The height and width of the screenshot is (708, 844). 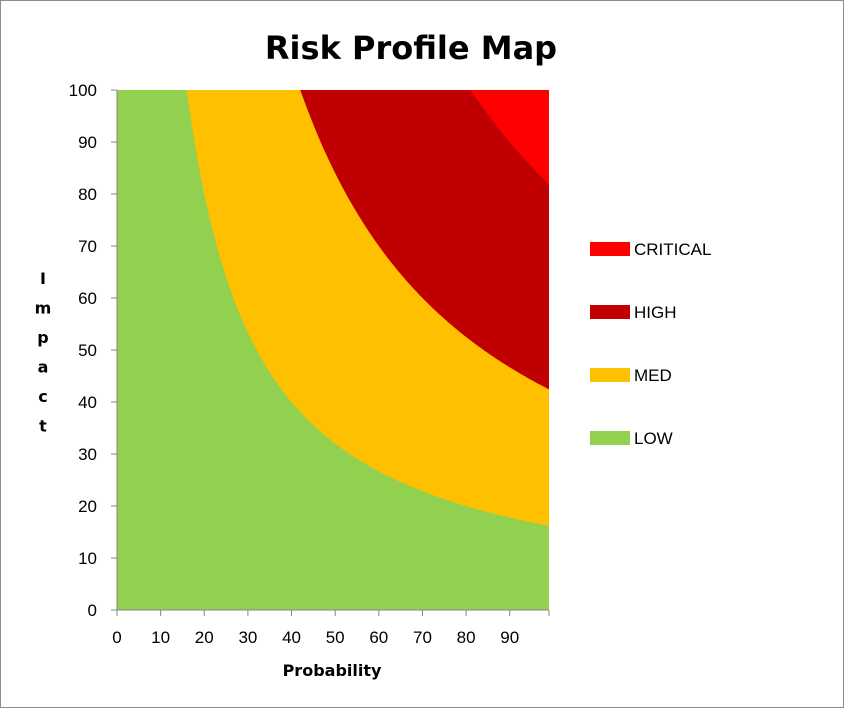 I want to click on chart-title: Risk Profile Map, so click(x=411, y=48).